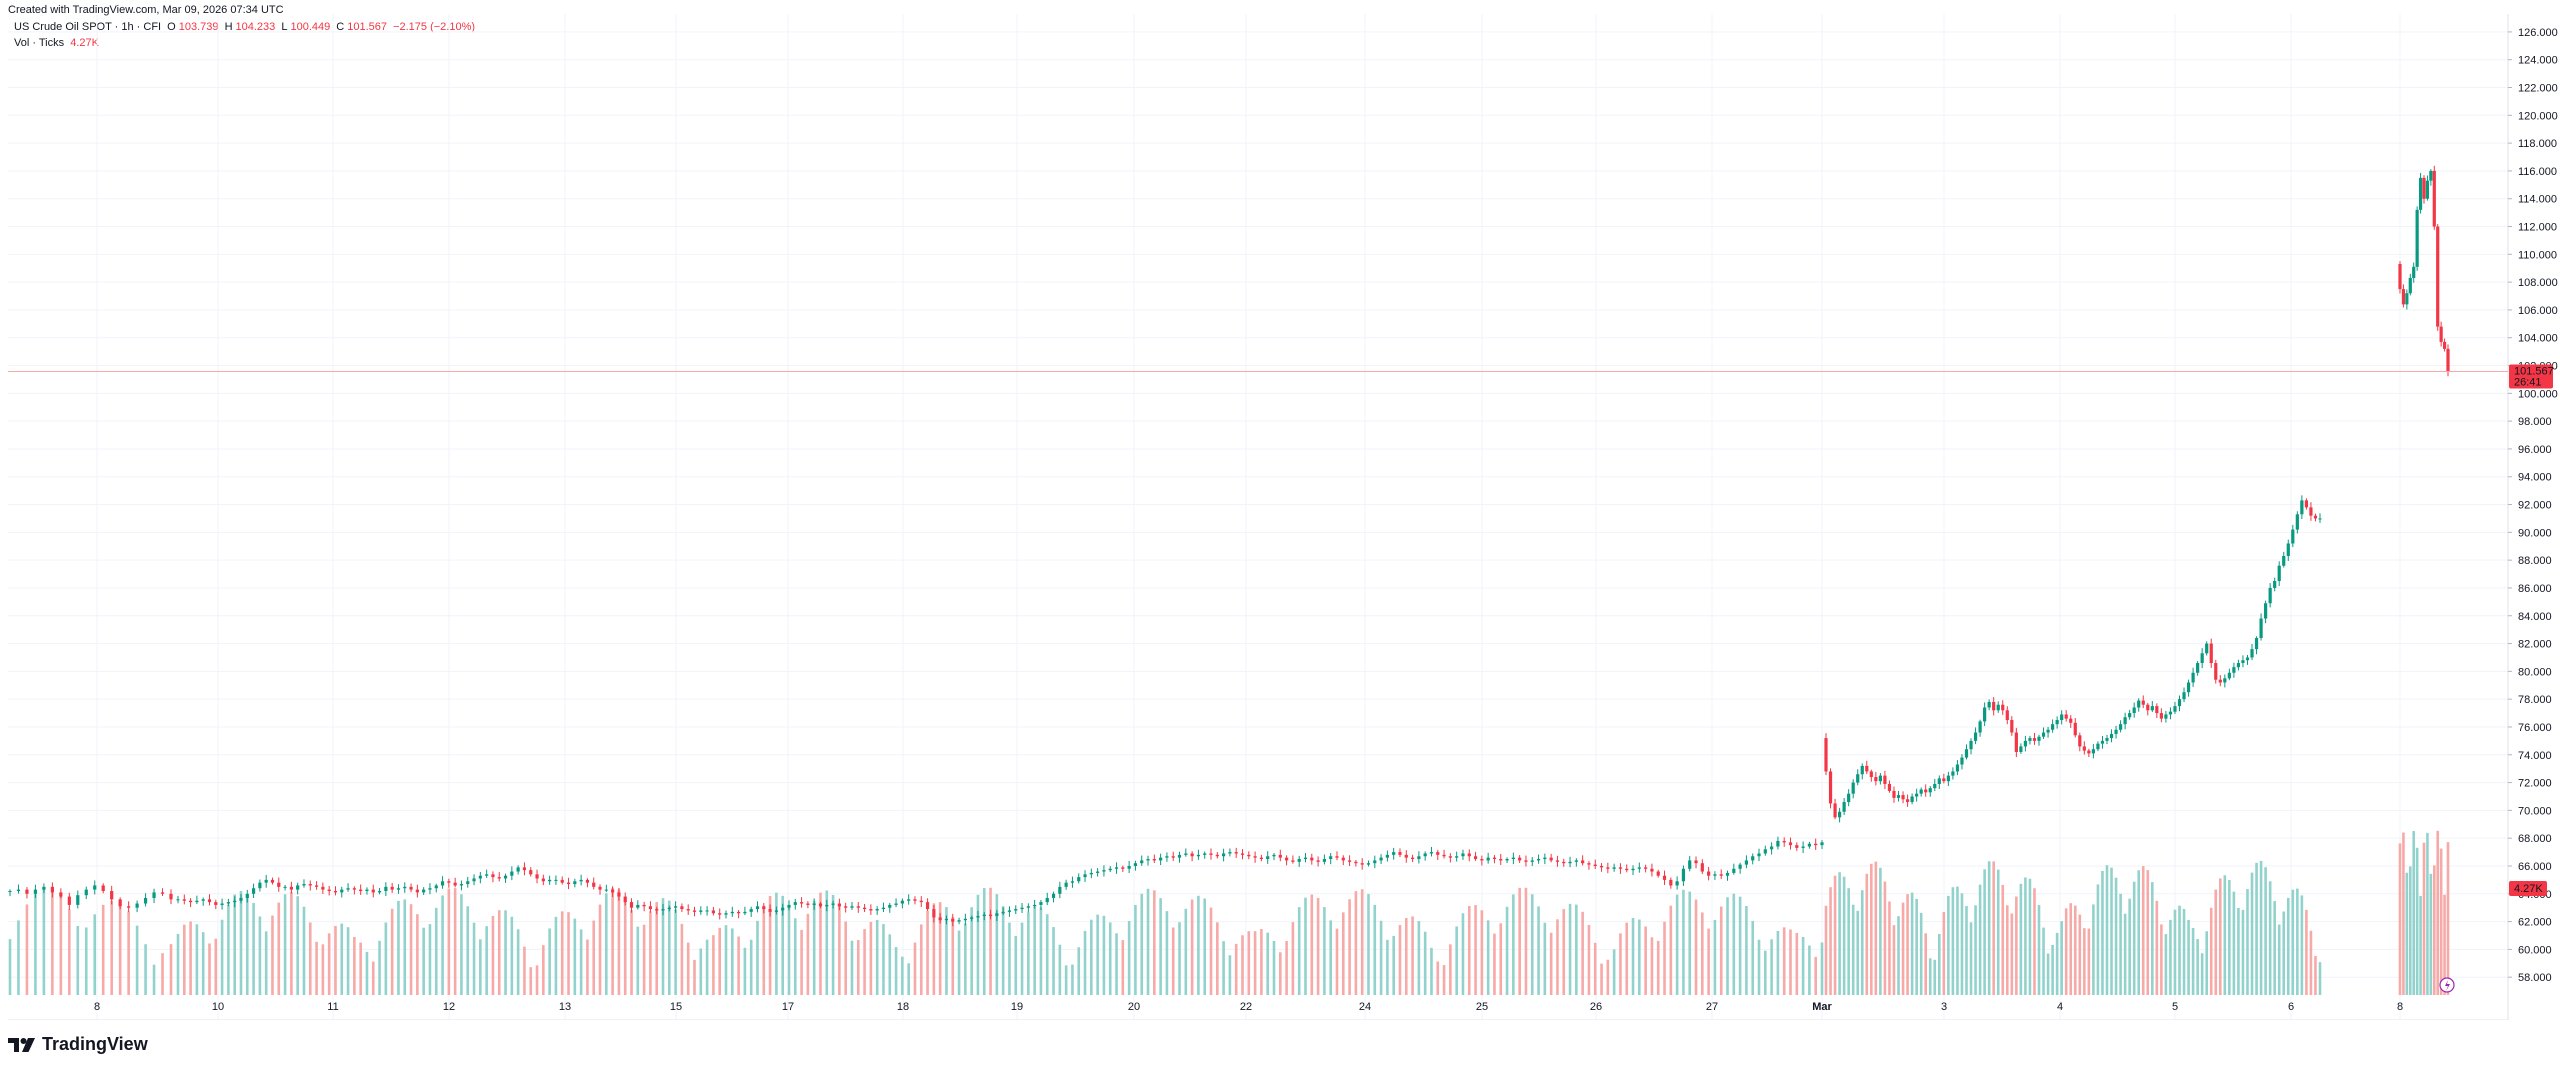 The image size is (2560, 1070). Describe the element at coordinates (2531, 376) in the screenshot. I see `price-tag-background` at that location.